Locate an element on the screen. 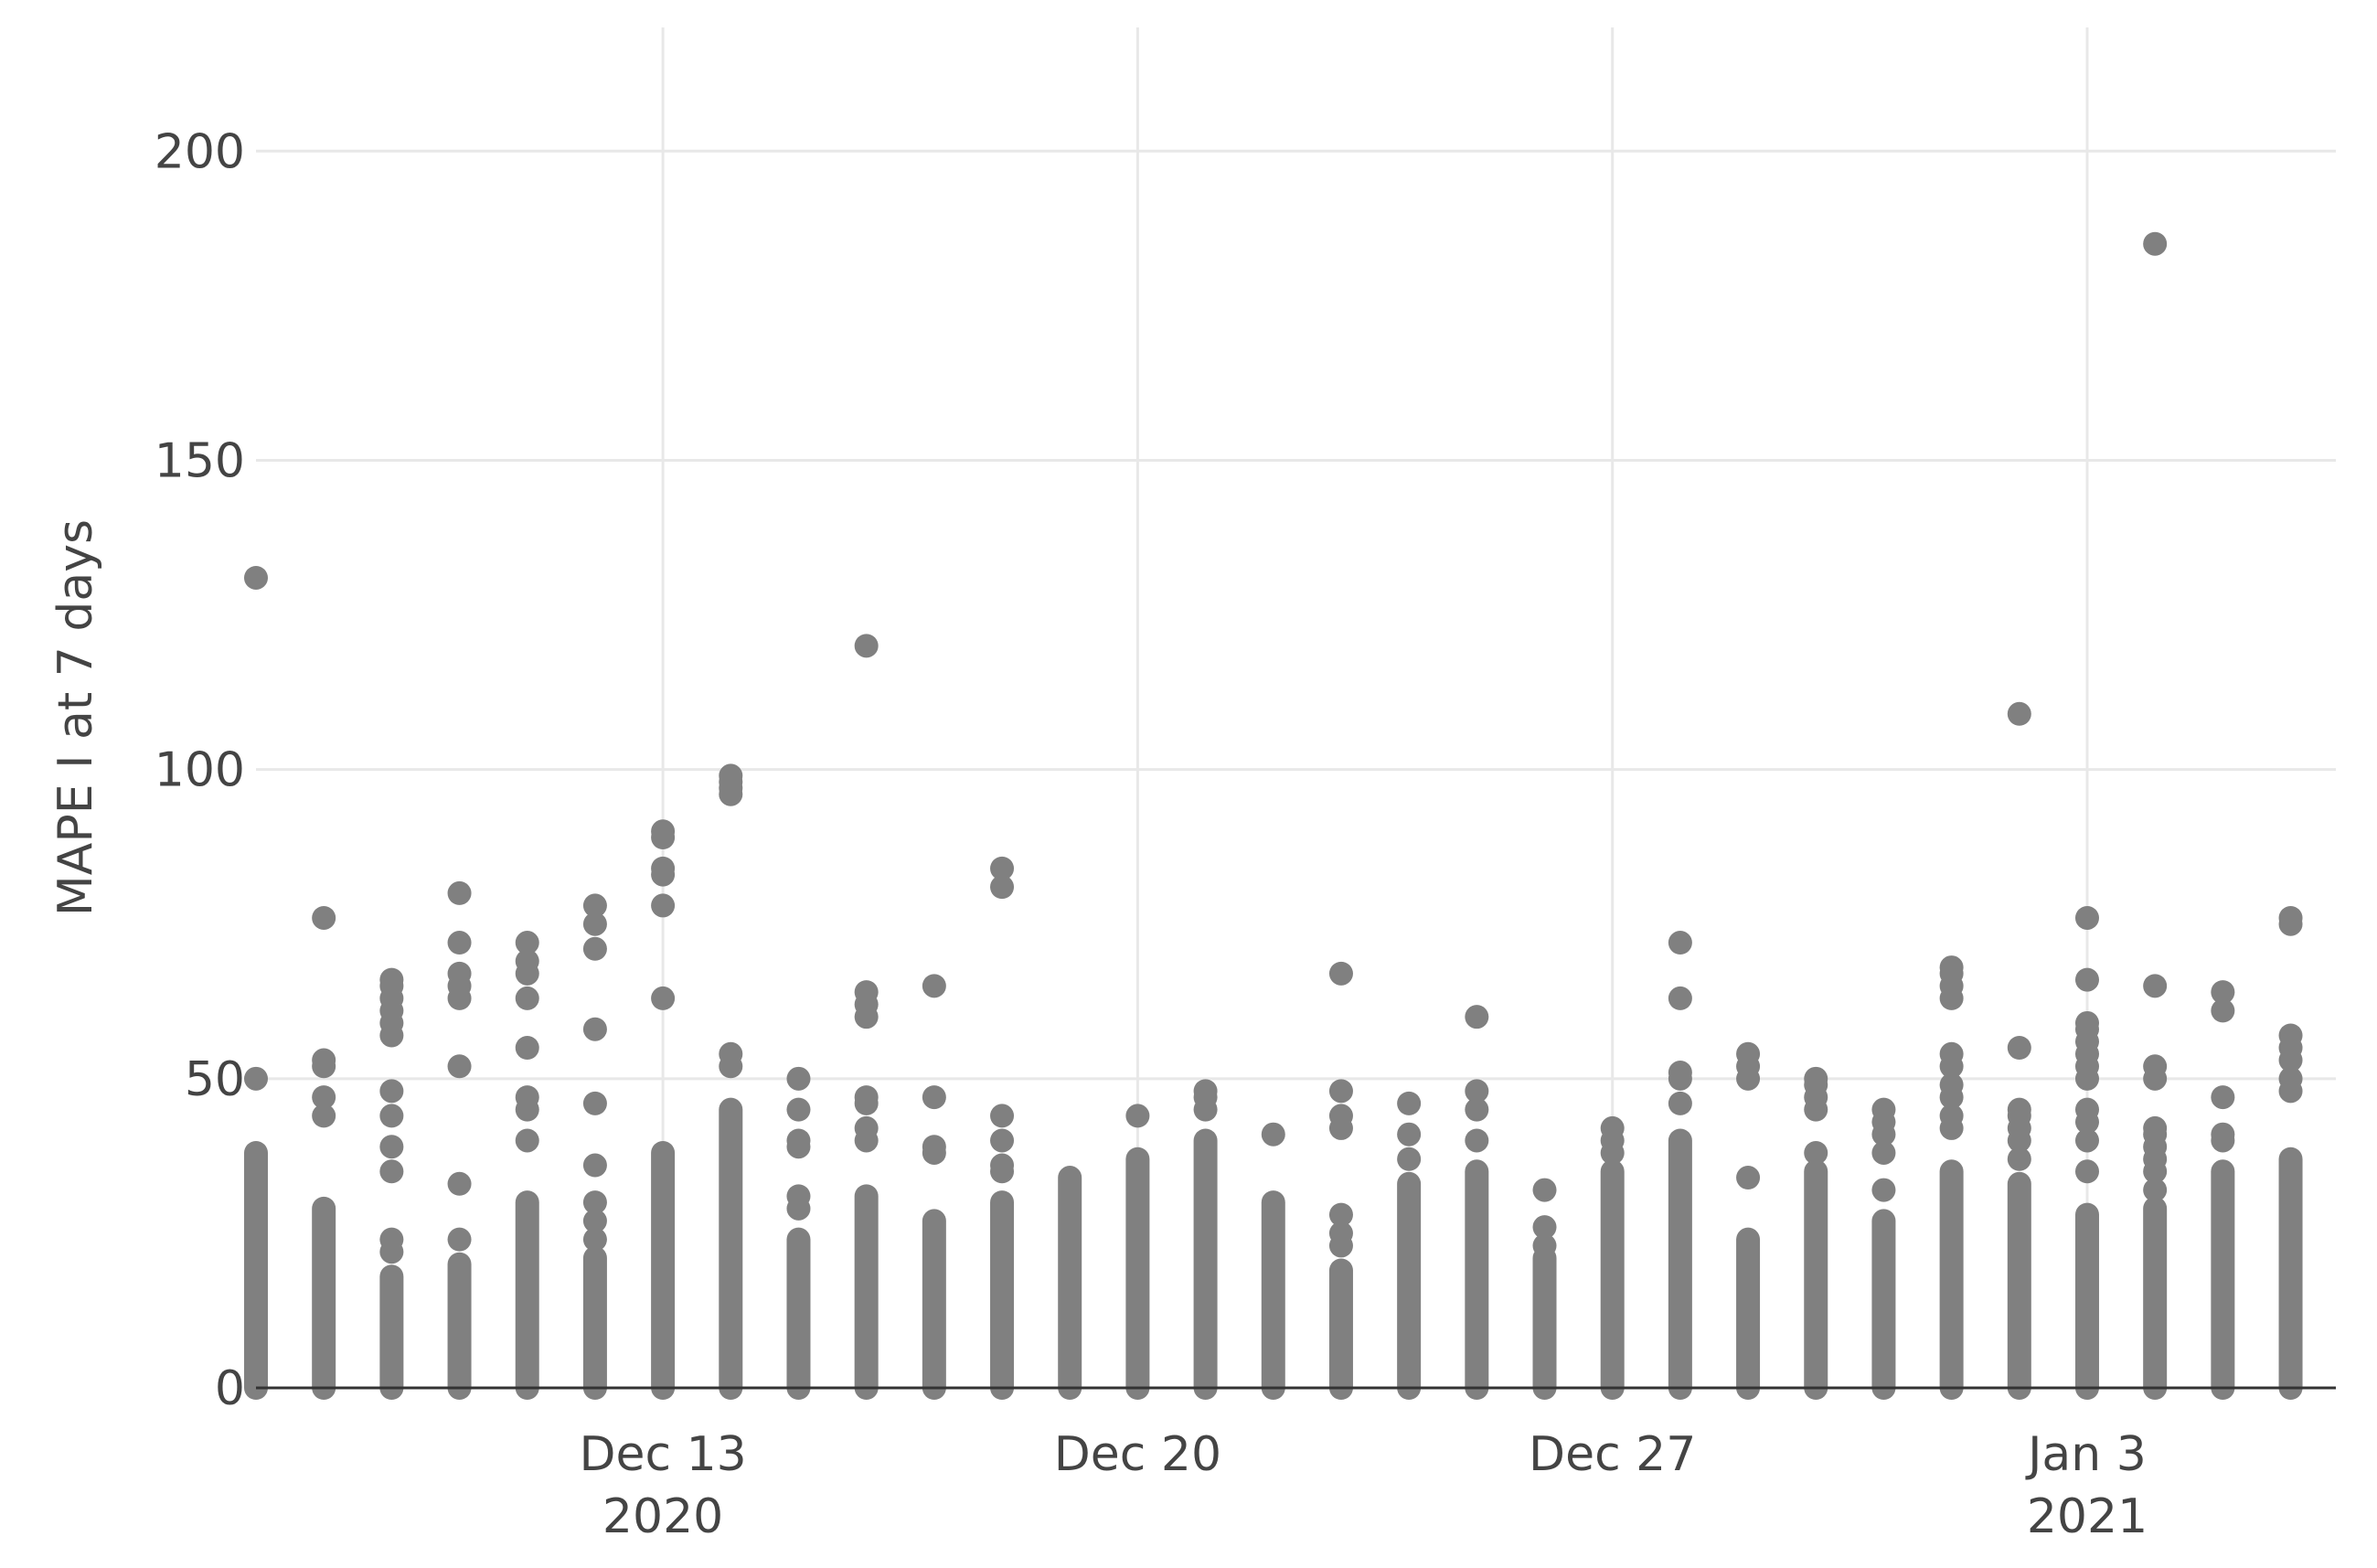  x-tick-year-label: 2020 is located at coordinates (662, 1516).